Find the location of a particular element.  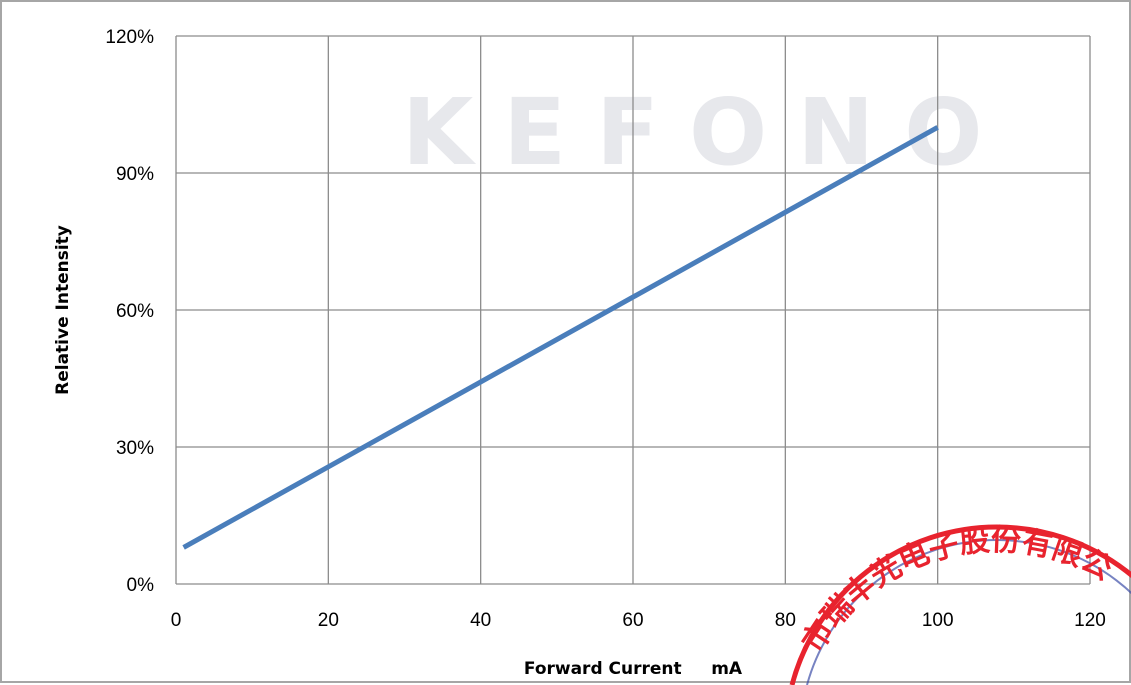

seal-text: 市瑞丰光电子股份有限公 is located at coordinates (957, 591).